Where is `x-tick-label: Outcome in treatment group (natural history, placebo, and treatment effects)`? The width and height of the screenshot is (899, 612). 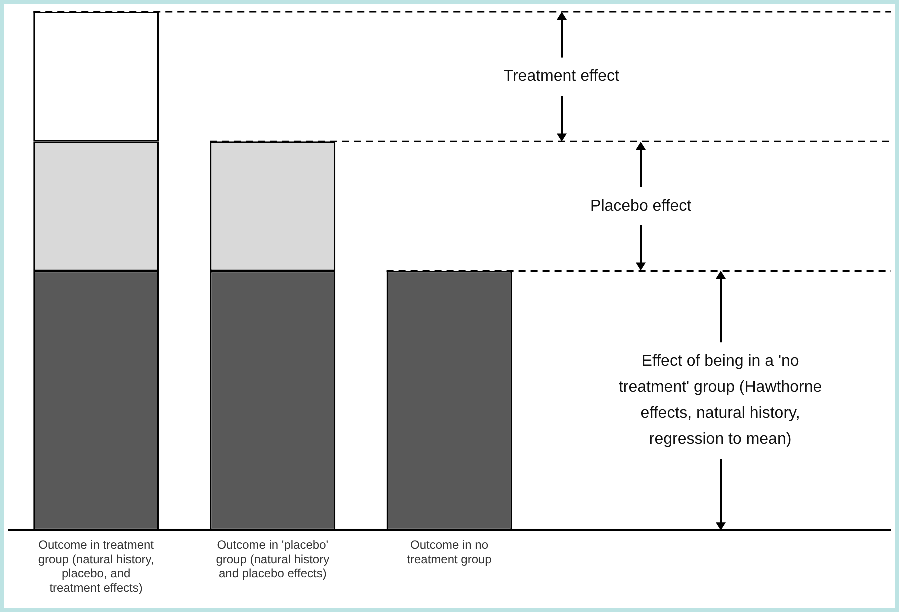 x-tick-label: Outcome in treatment group (natural history, placebo, and treatment effects) is located at coordinates (96, 567).